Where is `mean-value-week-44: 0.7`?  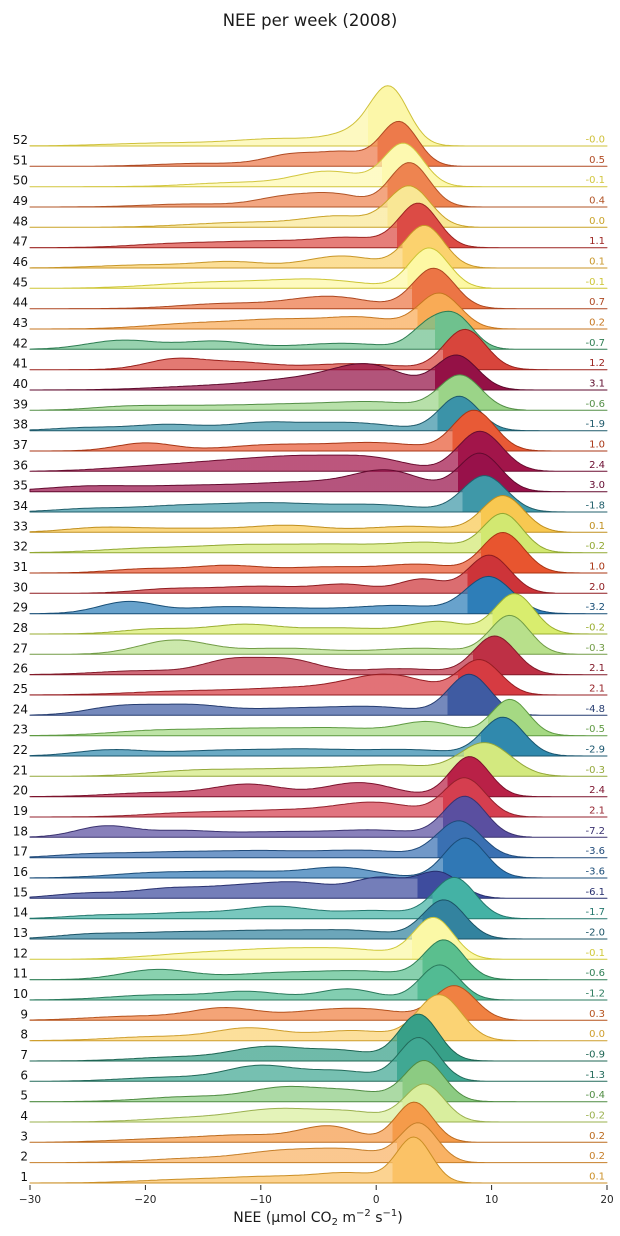 mean-value-week-44: 0.7 is located at coordinates (597, 302).